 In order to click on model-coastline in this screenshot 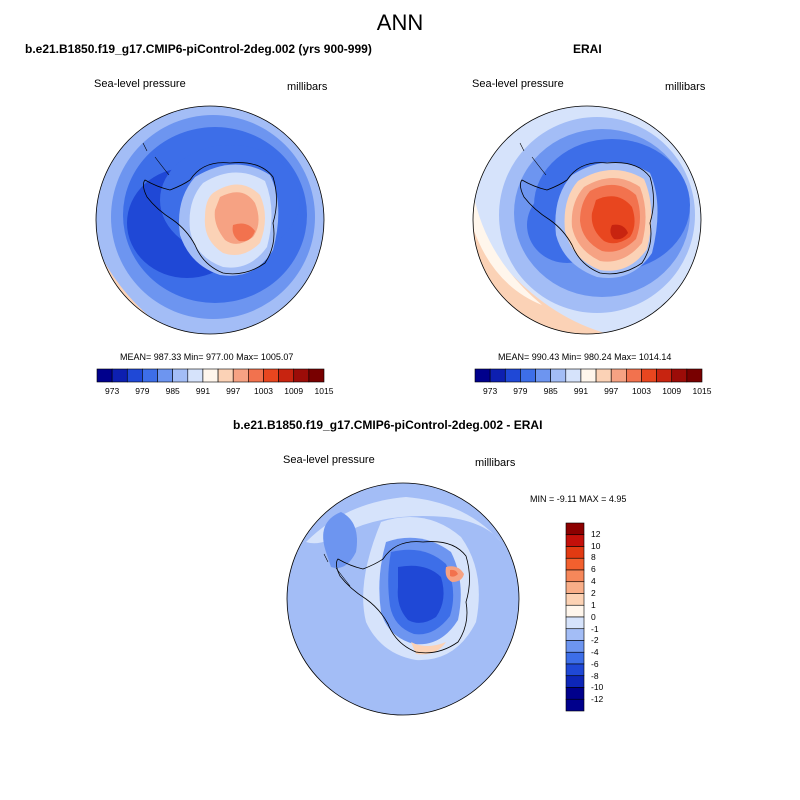, I will do `click(210, 218)`.